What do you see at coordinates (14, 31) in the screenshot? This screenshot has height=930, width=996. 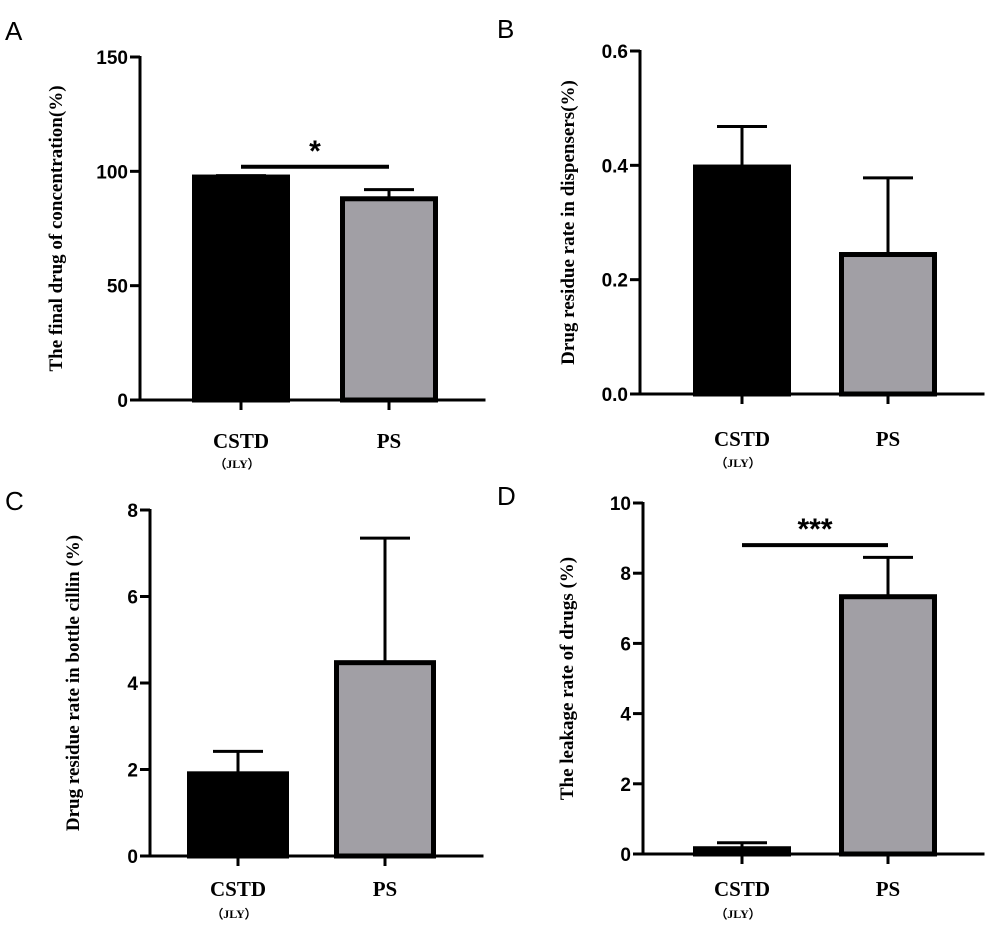 I see `panel-a-letter: A` at bounding box center [14, 31].